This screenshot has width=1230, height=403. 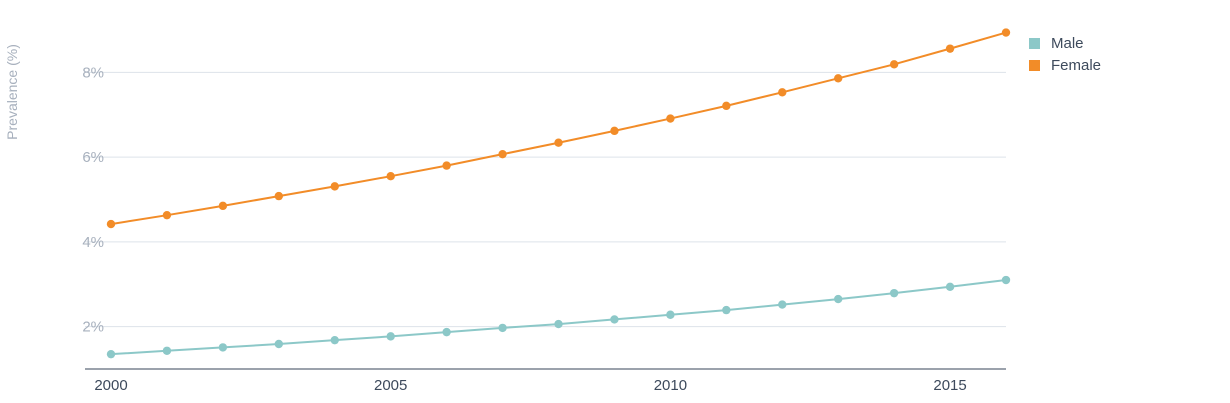 I want to click on y-tick-label: 2%, so click(x=93, y=327).